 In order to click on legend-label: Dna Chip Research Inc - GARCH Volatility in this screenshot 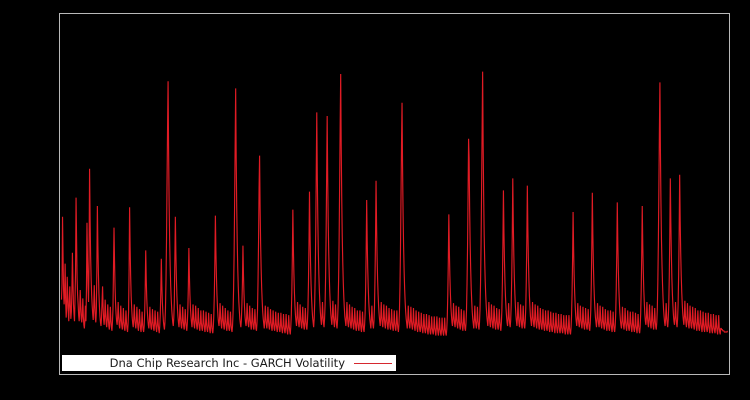, I will do `click(227, 362)`.